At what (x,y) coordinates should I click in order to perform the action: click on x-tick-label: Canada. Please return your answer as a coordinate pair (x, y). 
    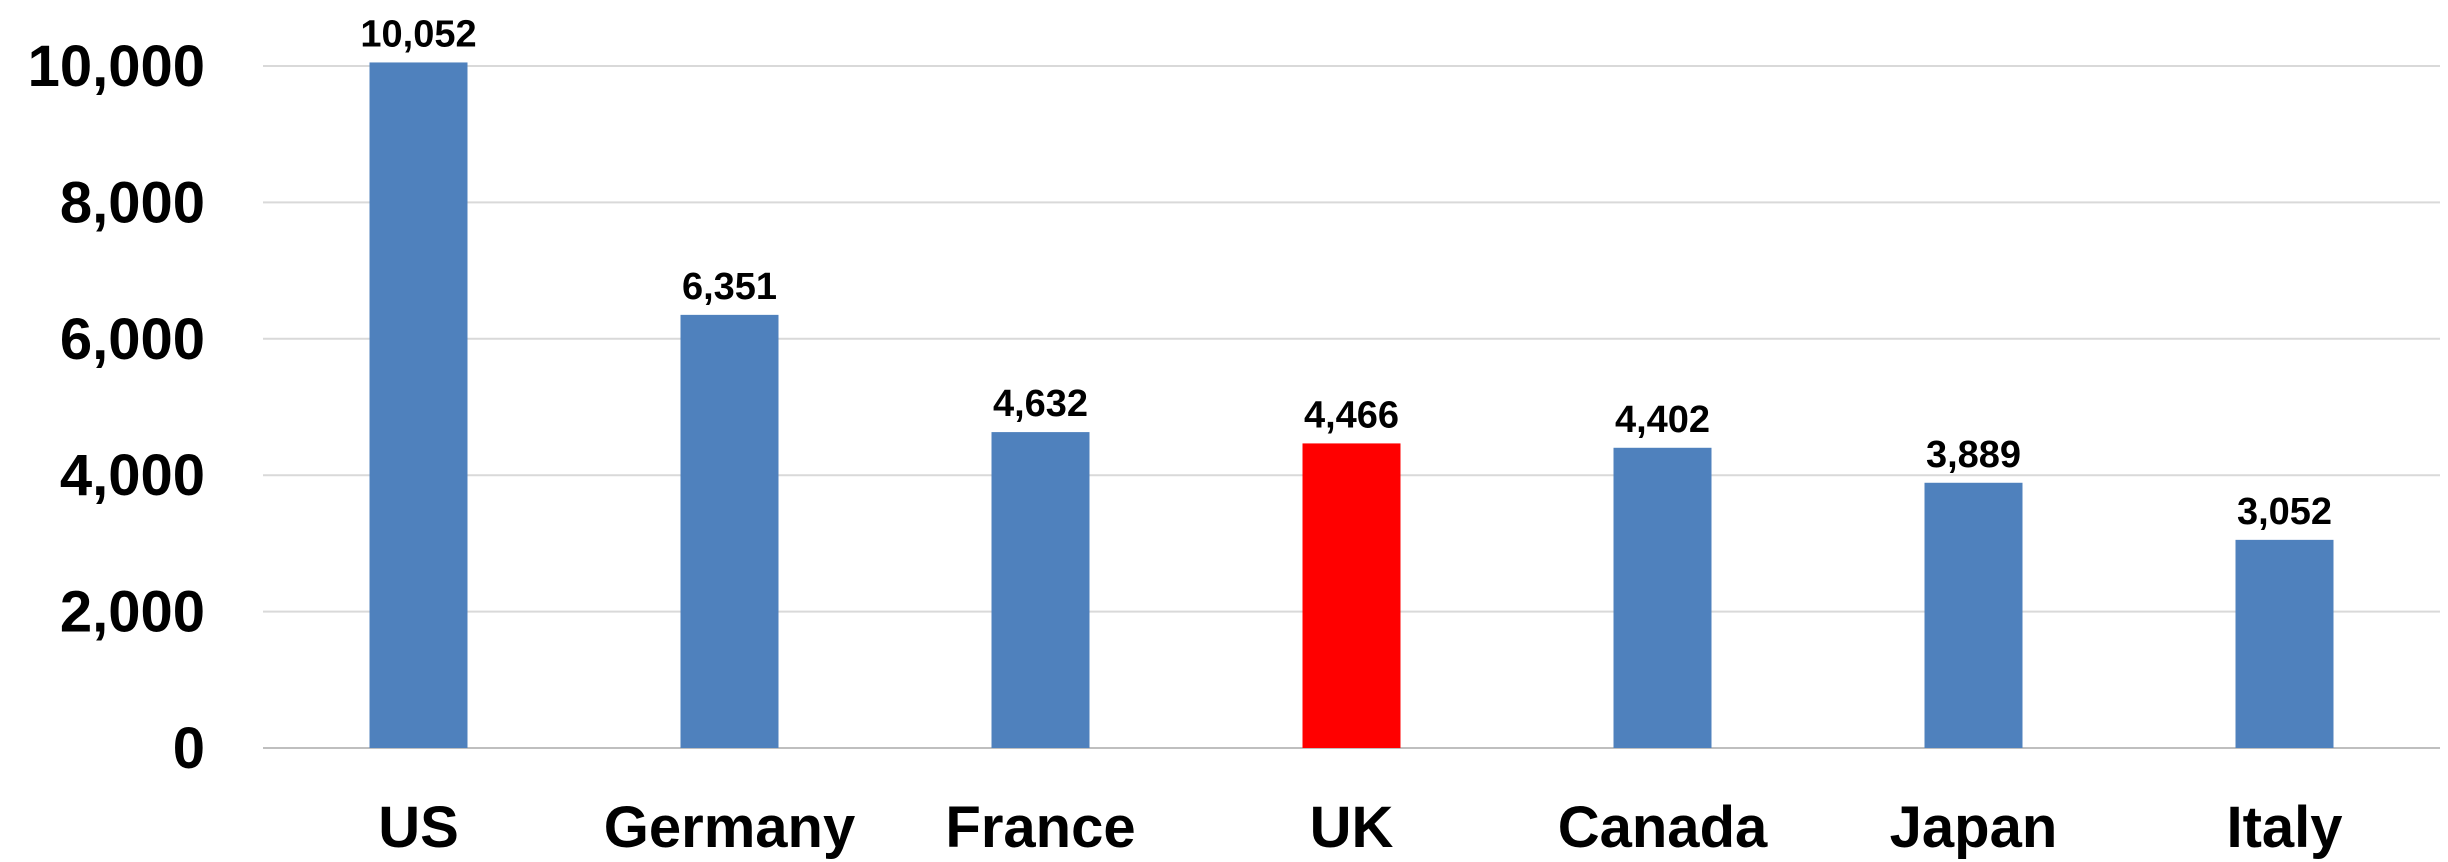
    Looking at the image, I should click on (1663, 827).